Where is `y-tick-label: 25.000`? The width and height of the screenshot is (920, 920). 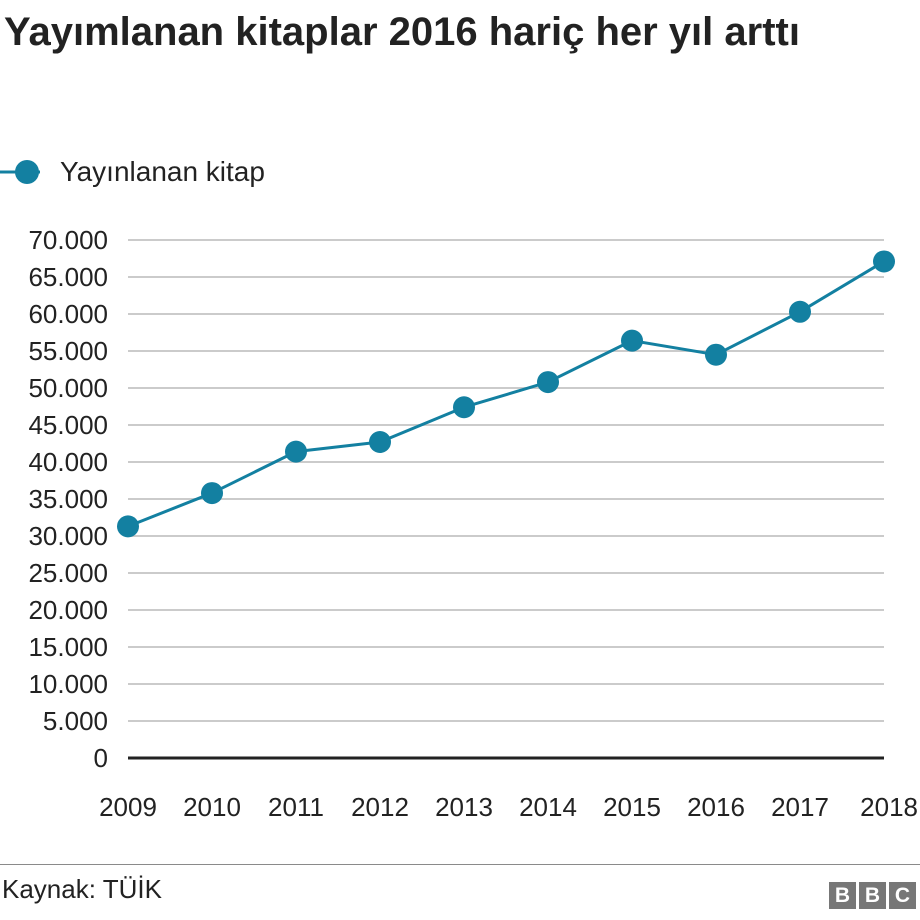
y-tick-label: 25.000 is located at coordinates (68, 573).